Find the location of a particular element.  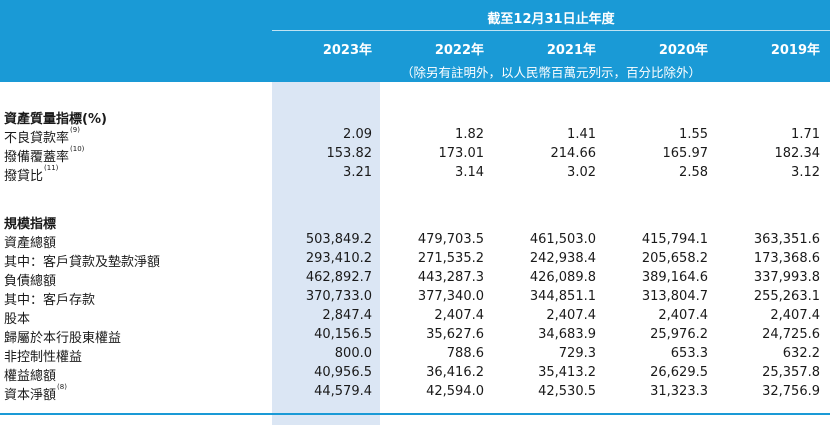

value-2020: 415,794.1 is located at coordinates (674, 239).